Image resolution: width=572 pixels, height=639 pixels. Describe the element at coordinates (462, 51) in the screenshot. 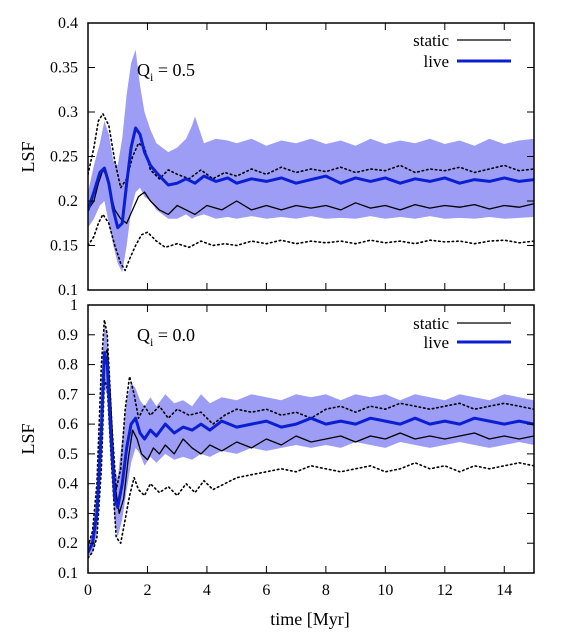

I see `panel-top-legend: static live` at that location.